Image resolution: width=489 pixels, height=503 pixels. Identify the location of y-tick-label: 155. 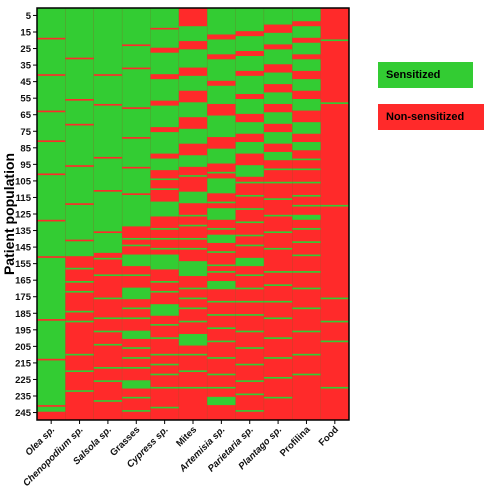
(23, 264).